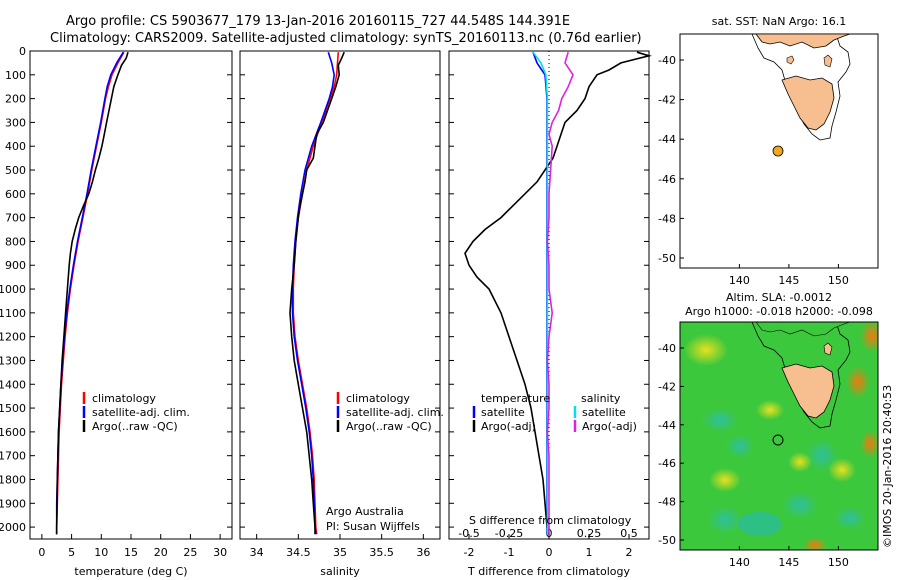 This screenshot has height=580, width=900. Describe the element at coordinates (381, 552) in the screenshot. I see `x-tick-label: 35.5` at that location.